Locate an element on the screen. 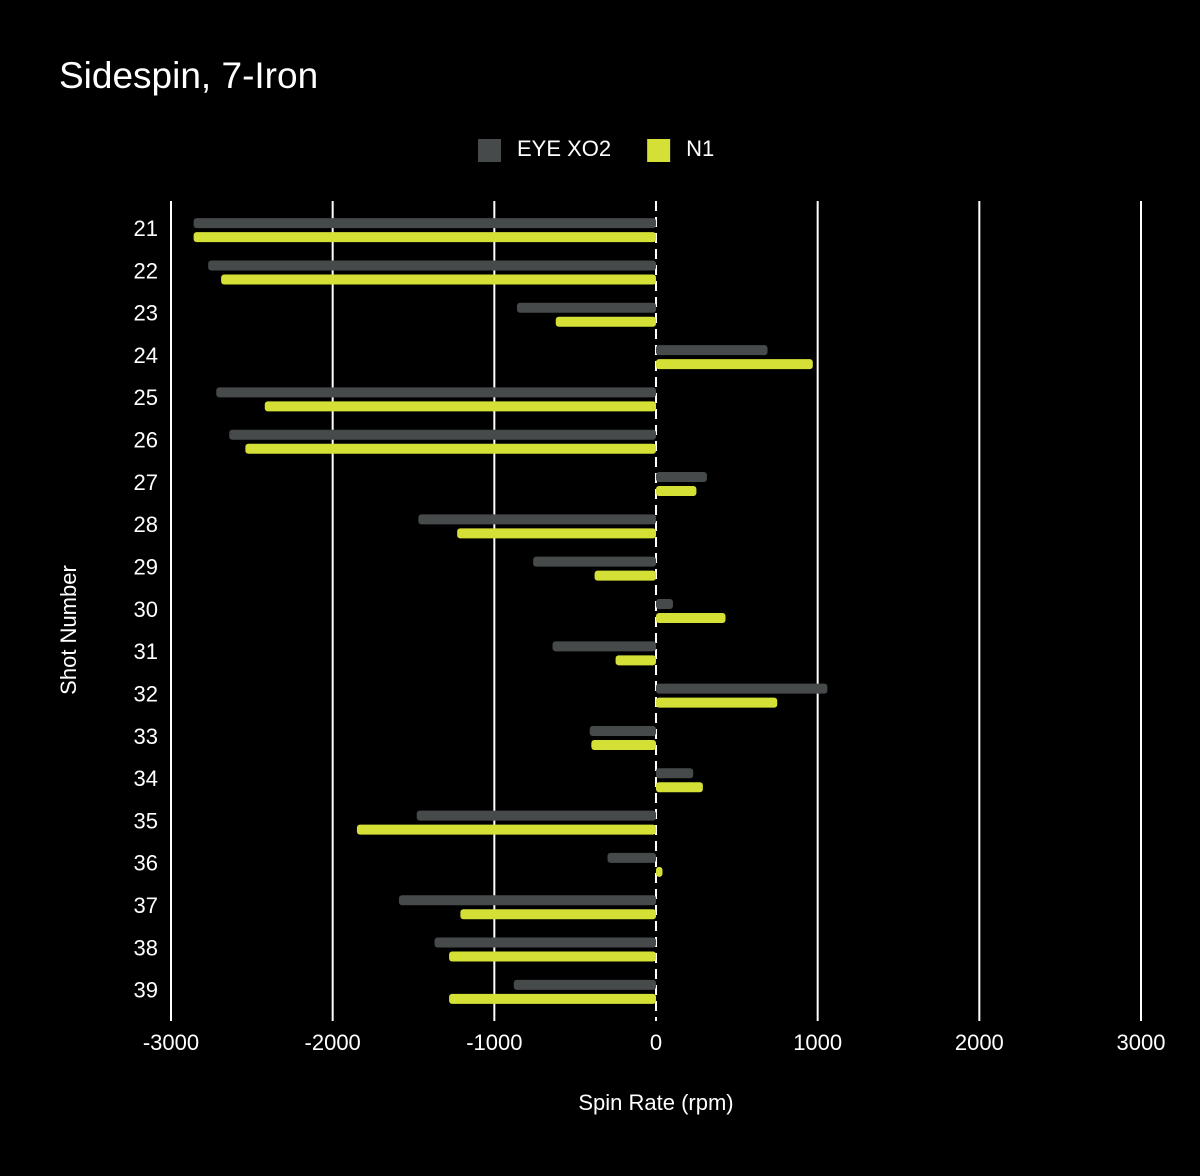  y-tick-label: 28 is located at coordinates (146, 524).